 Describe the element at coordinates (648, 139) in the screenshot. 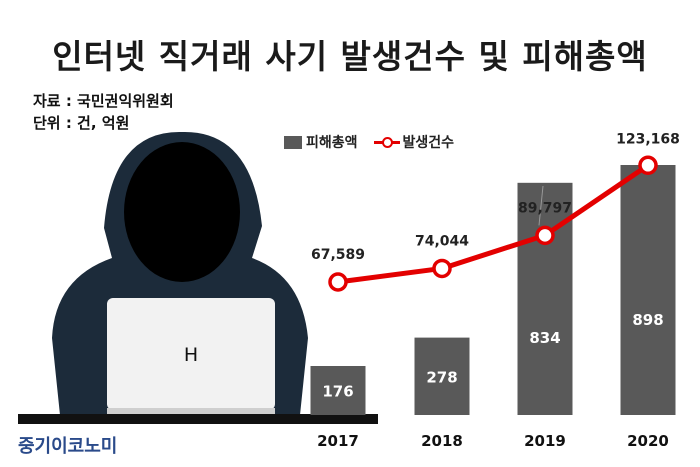

I see `line-value-label: 123,168` at that location.